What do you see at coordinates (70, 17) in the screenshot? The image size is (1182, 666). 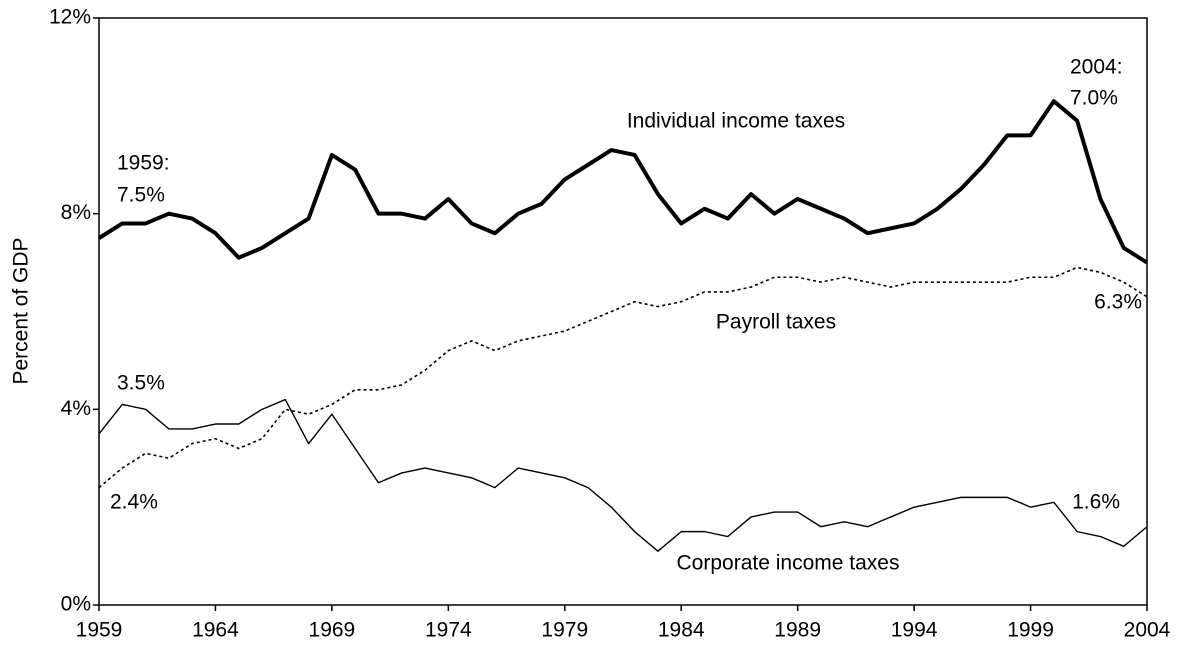 I see `y-tick-label: 12%` at bounding box center [70, 17].